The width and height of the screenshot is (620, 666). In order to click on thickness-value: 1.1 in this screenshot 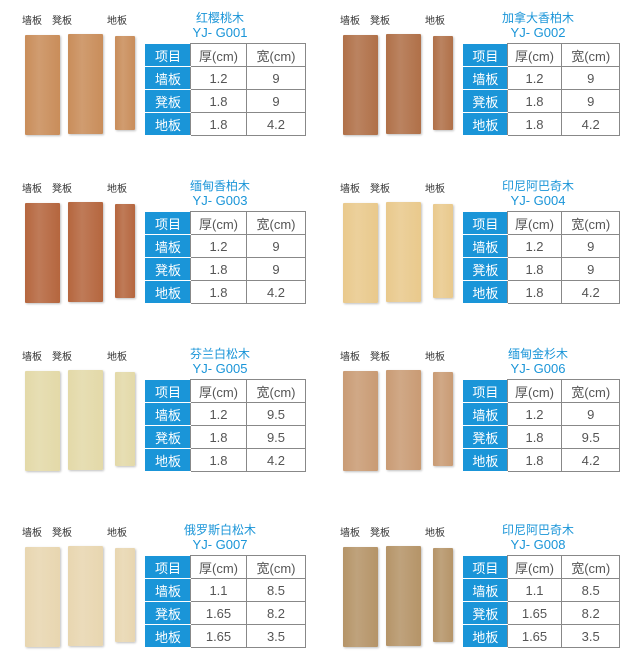, I will do `click(218, 590)`.